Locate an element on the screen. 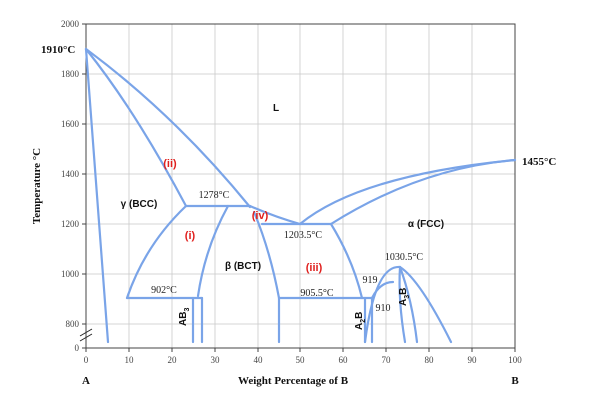 Image resolution: width=596 pixels, height=403 pixels. region-marker-ii: (ii) is located at coordinates (170, 164).